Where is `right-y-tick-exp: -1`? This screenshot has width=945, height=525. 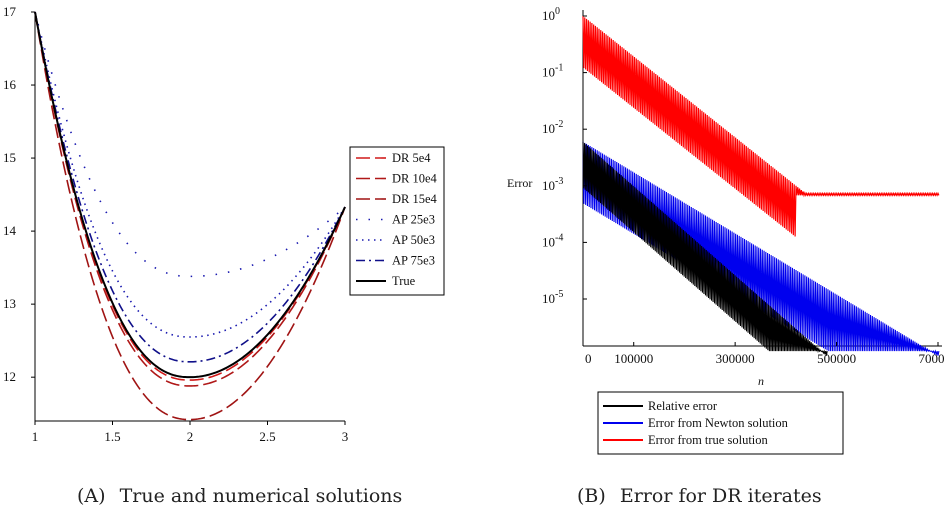 right-y-tick-exp: -1 is located at coordinates (559, 68).